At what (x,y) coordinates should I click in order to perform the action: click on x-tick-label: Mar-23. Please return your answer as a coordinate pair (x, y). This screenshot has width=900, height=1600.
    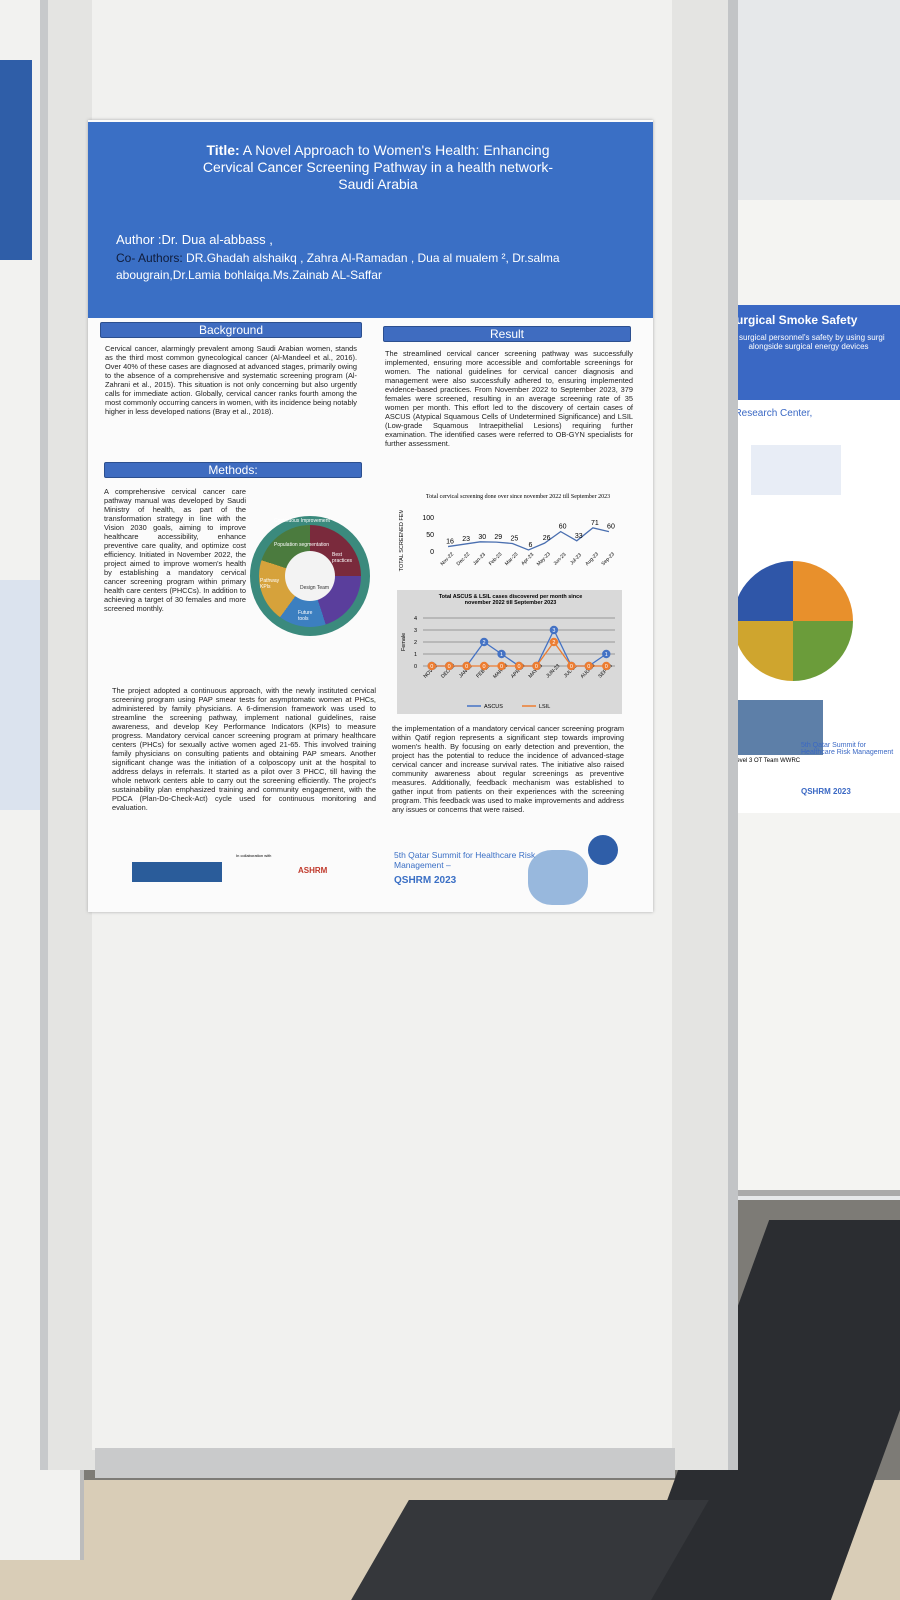
    Looking at the image, I should click on (512, 559).